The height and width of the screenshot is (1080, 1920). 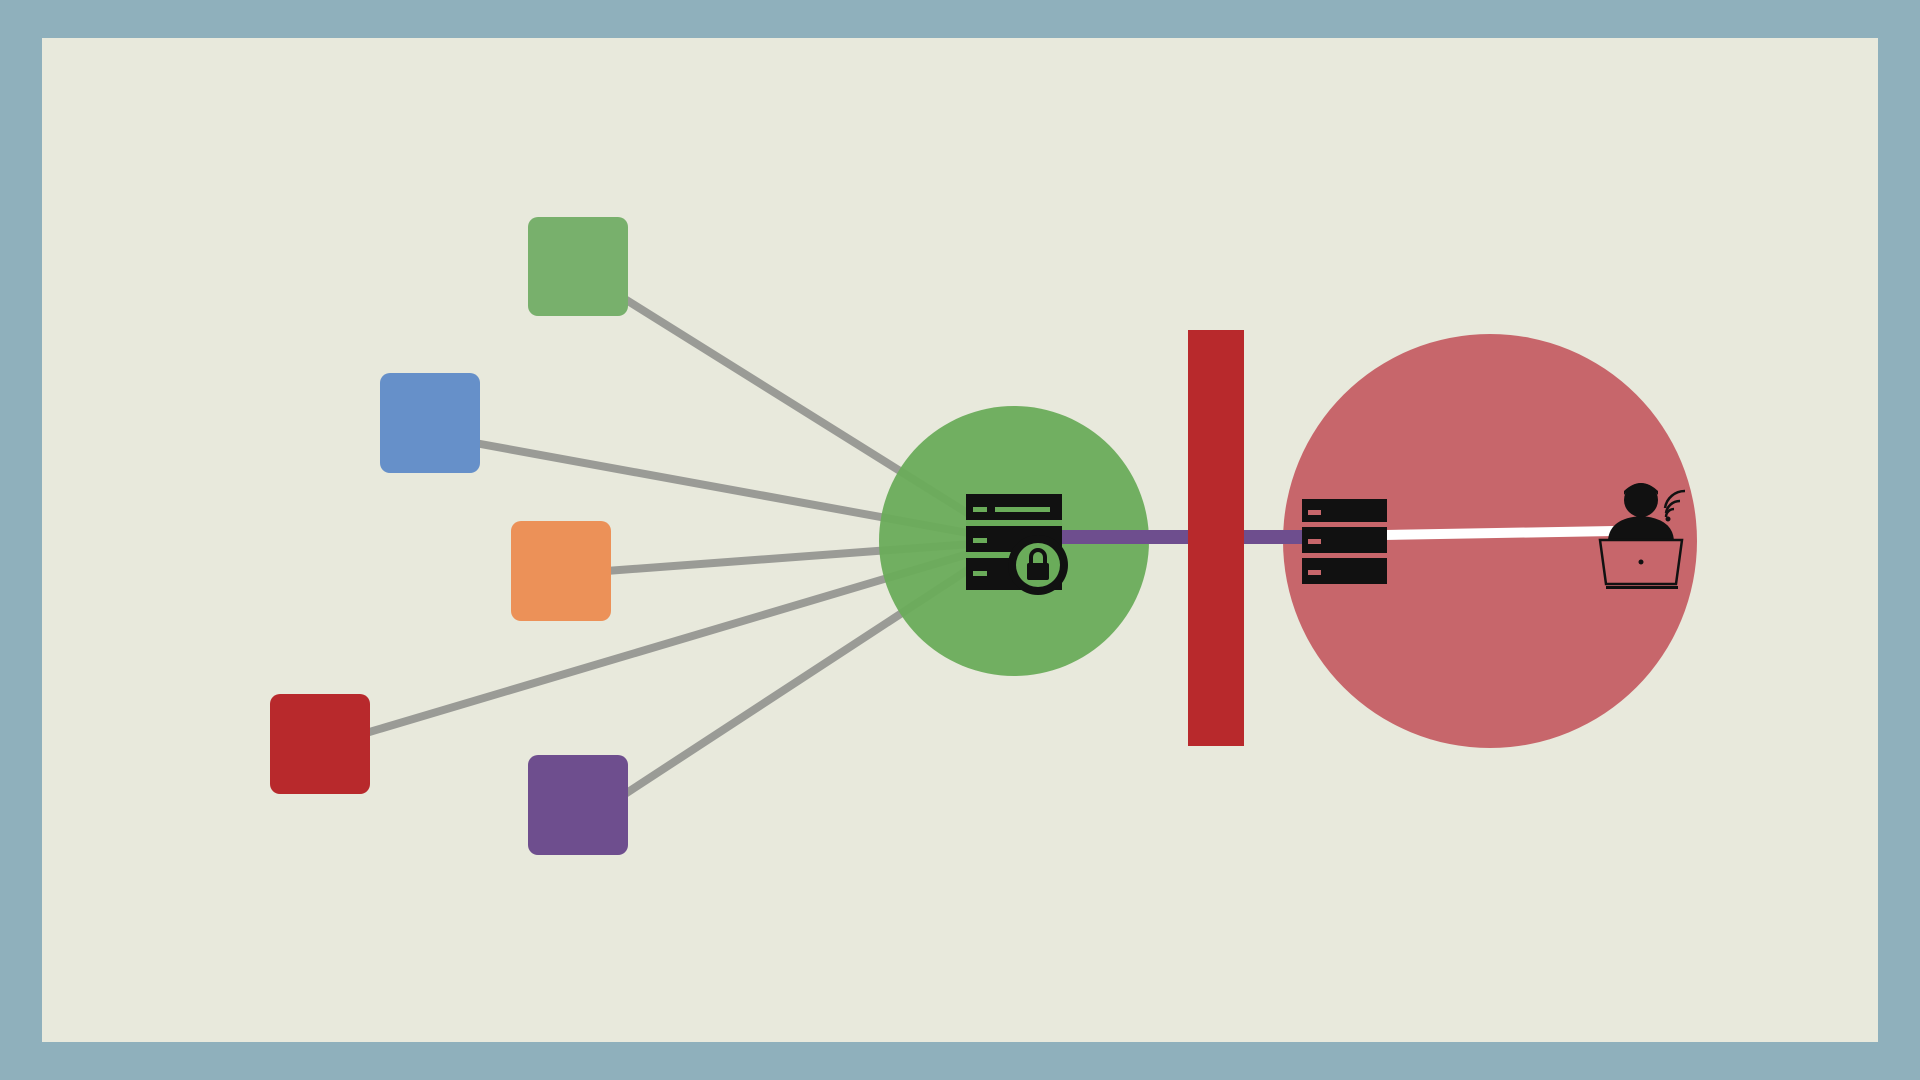 I want to click on green-node, so click(x=578, y=266).